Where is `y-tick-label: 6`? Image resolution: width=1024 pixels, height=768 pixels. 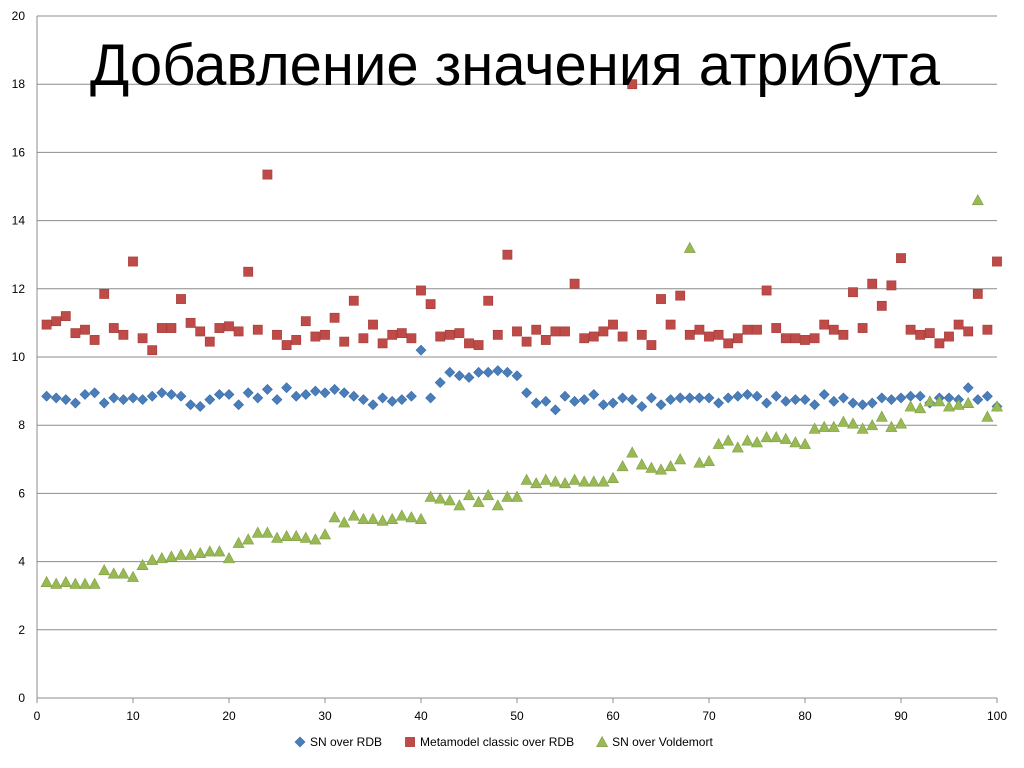
y-tick-label: 6 is located at coordinates (21, 493).